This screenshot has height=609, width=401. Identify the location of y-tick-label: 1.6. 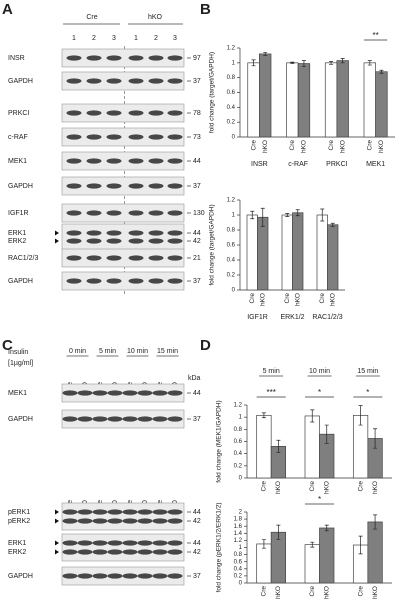
(238, 527).